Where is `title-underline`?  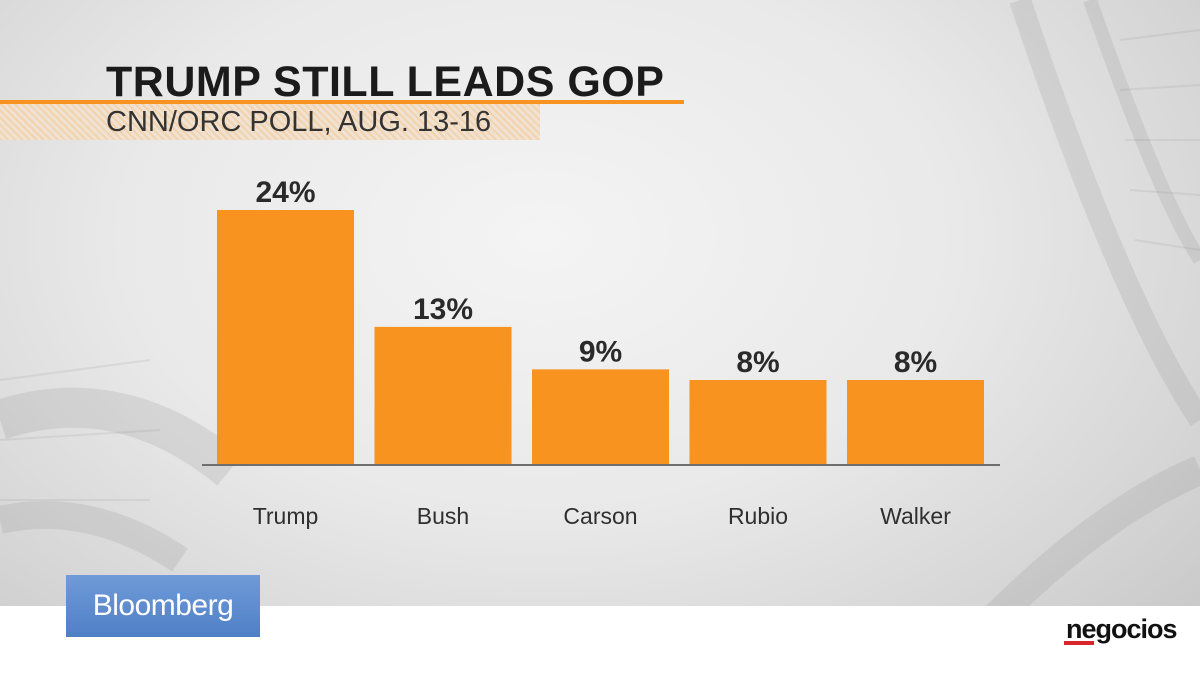
title-underline is located at coordinates (342, 102).